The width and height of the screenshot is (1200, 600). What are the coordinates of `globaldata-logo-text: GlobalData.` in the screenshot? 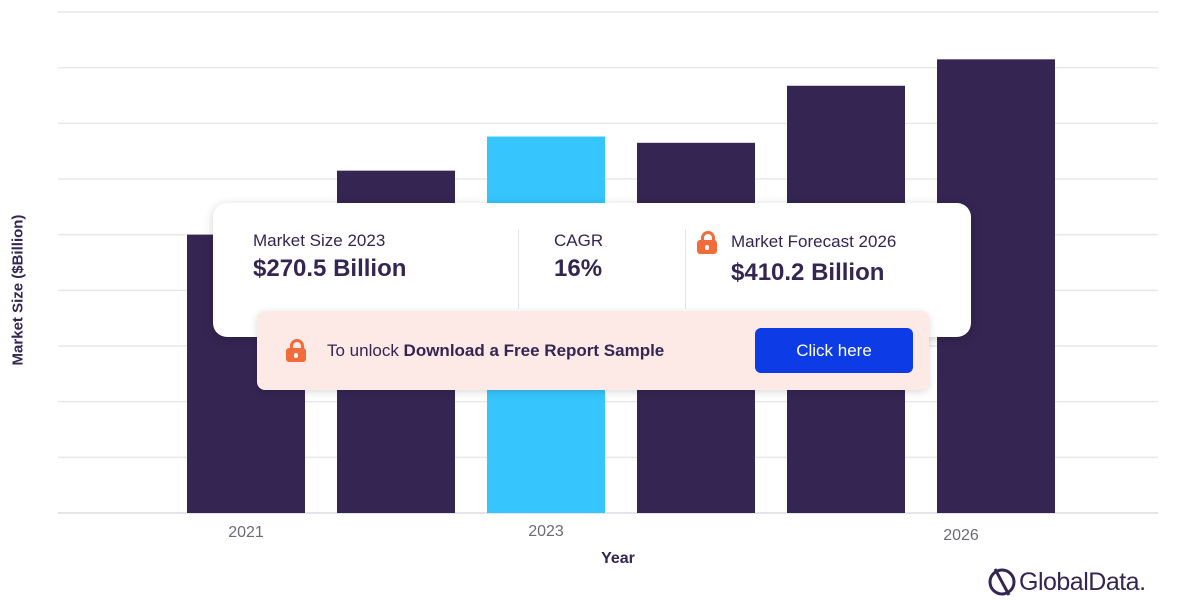 It's located at (1082, 582).